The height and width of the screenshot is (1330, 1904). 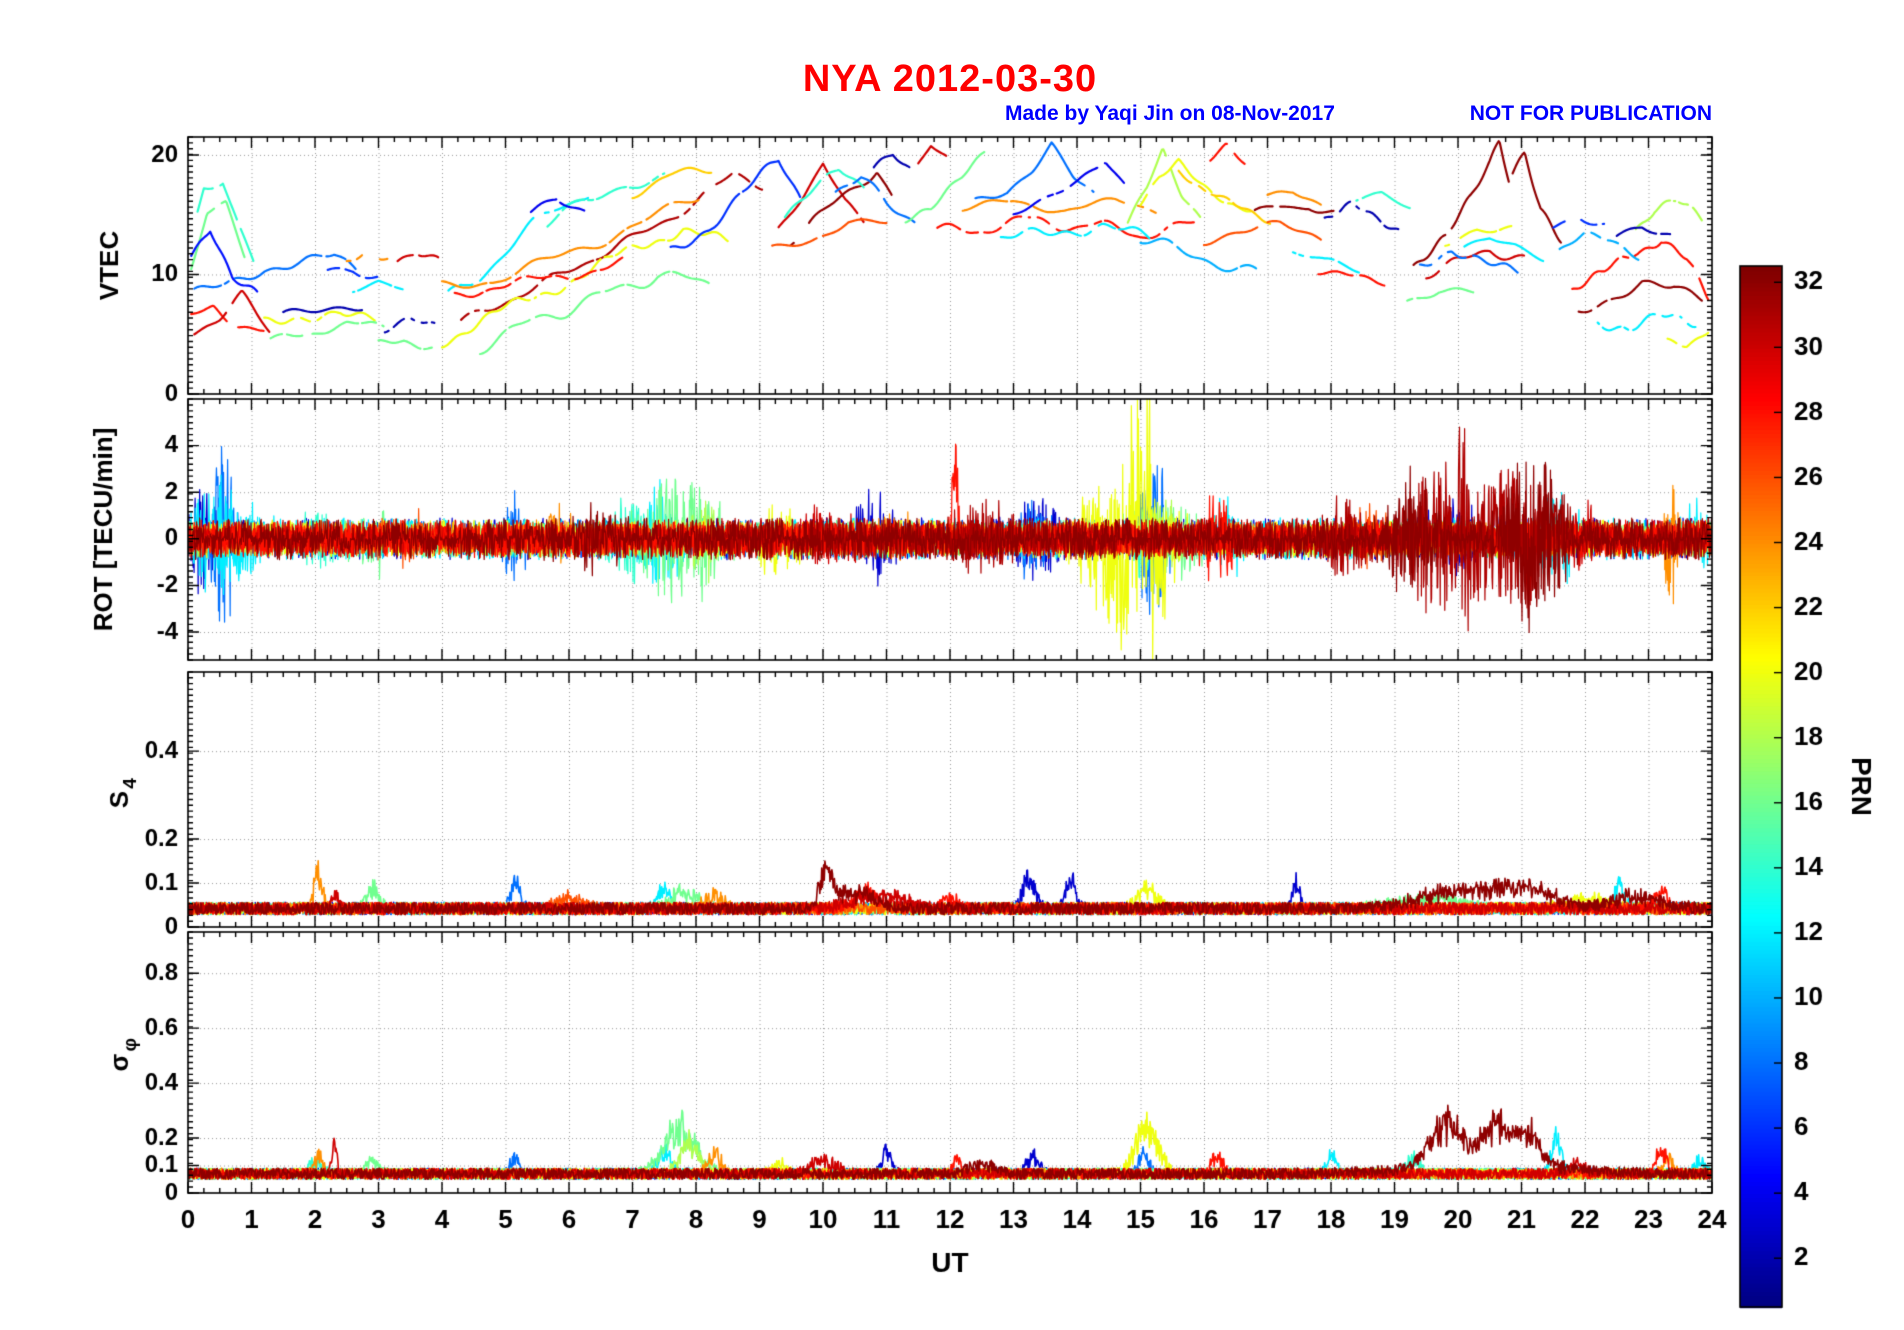 I want to click on publication-notice: NOT FOR PUBLICATION, so click(x=1590, y=113).